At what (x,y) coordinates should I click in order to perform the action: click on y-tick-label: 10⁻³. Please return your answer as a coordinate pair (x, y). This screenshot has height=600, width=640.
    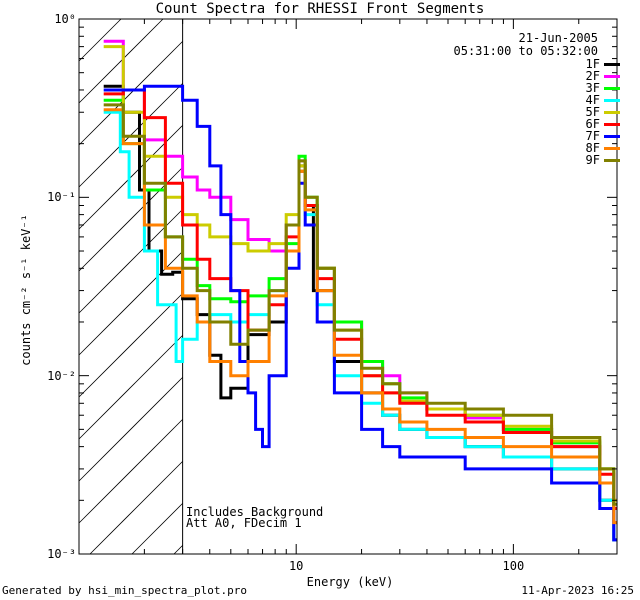
    Looking at the image, I should click on (61, 554).